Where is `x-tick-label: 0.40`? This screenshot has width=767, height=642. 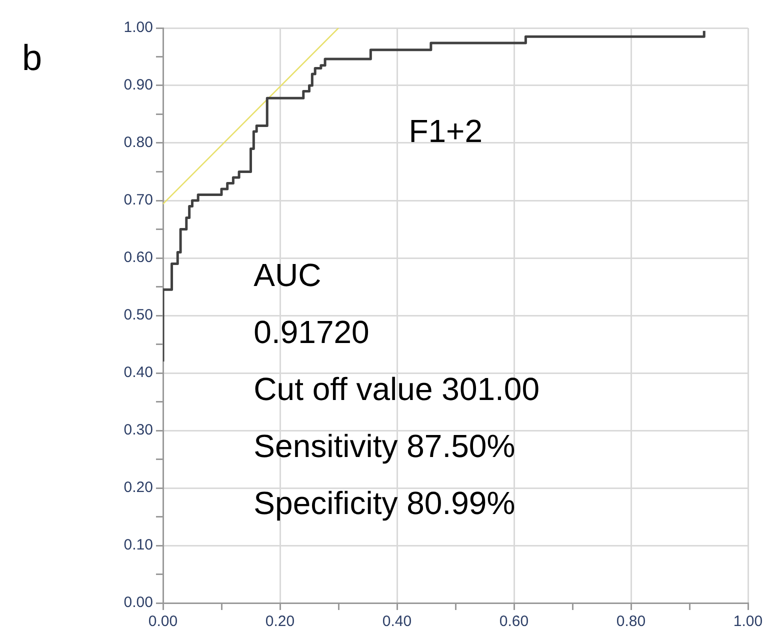
x-tick-label: 0.40 is located at coordinates (397, 621).